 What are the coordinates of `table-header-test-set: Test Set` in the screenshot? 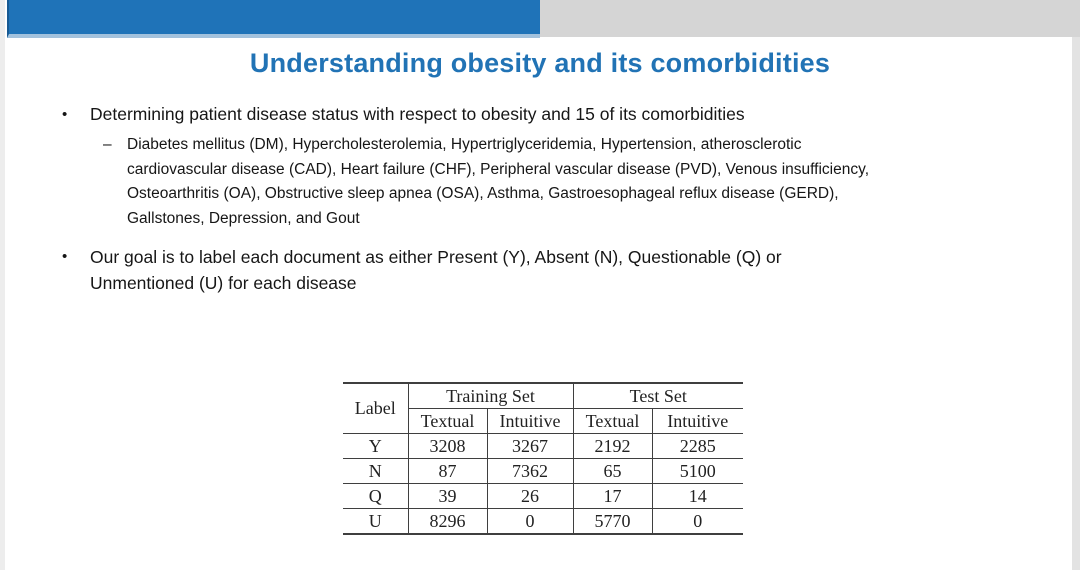 It's located at (658, 396).